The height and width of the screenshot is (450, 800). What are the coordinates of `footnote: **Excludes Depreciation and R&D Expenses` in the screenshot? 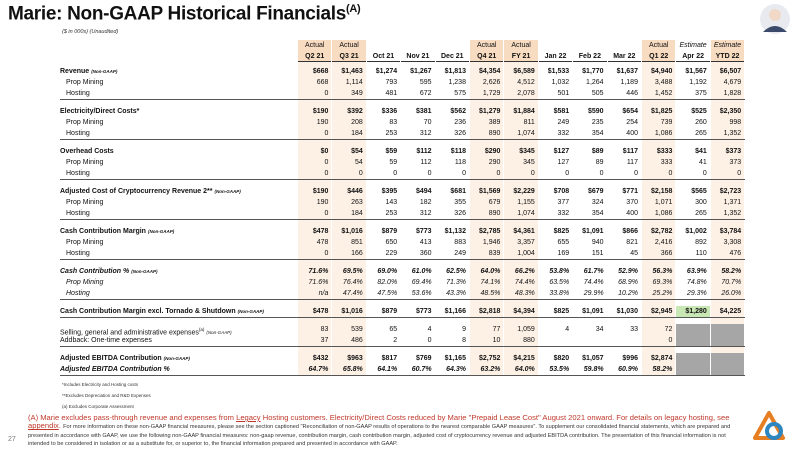 It's located at (106, 395).